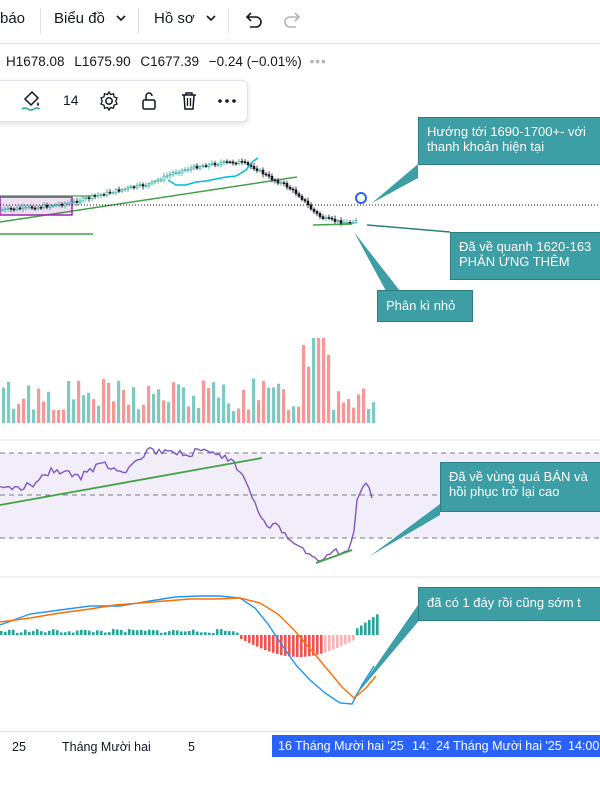 The width and height of the screenshot is (600, 800). What do you see at coordinates (169, 61) in the screenshot?
I see `close-value: C1677.39` at bounding box center [169, 61].